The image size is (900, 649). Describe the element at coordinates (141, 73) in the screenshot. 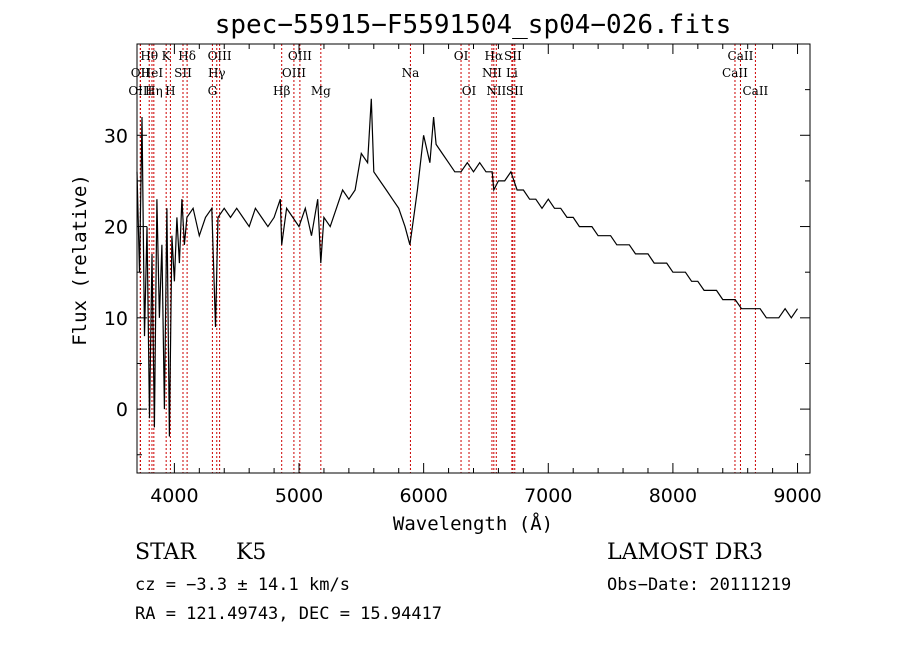

I see `line-label-1: OII` at that location.